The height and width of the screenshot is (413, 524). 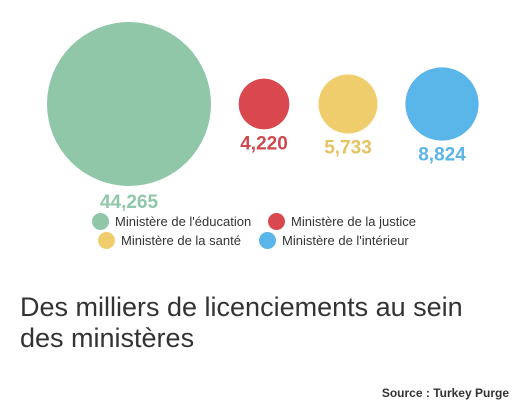 I want to click on legend-swatch-interieur, so click(x=267, y=240).